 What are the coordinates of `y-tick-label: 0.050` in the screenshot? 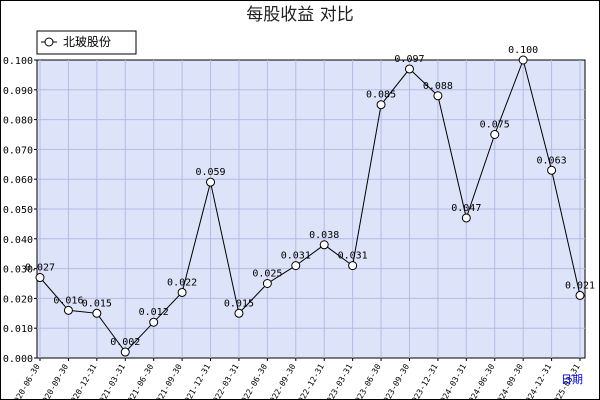 It's located at (18, 210).